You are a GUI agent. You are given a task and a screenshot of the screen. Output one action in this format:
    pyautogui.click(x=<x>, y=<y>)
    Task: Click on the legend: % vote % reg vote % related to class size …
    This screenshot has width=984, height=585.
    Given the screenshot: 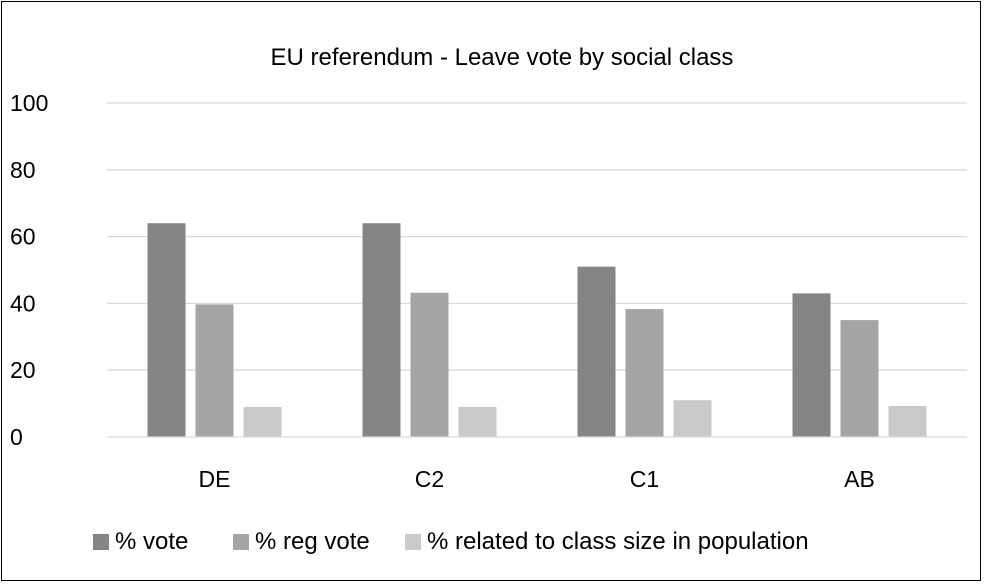 What is the action you would take?
    pyautogui.click(x=451, y=541)
    